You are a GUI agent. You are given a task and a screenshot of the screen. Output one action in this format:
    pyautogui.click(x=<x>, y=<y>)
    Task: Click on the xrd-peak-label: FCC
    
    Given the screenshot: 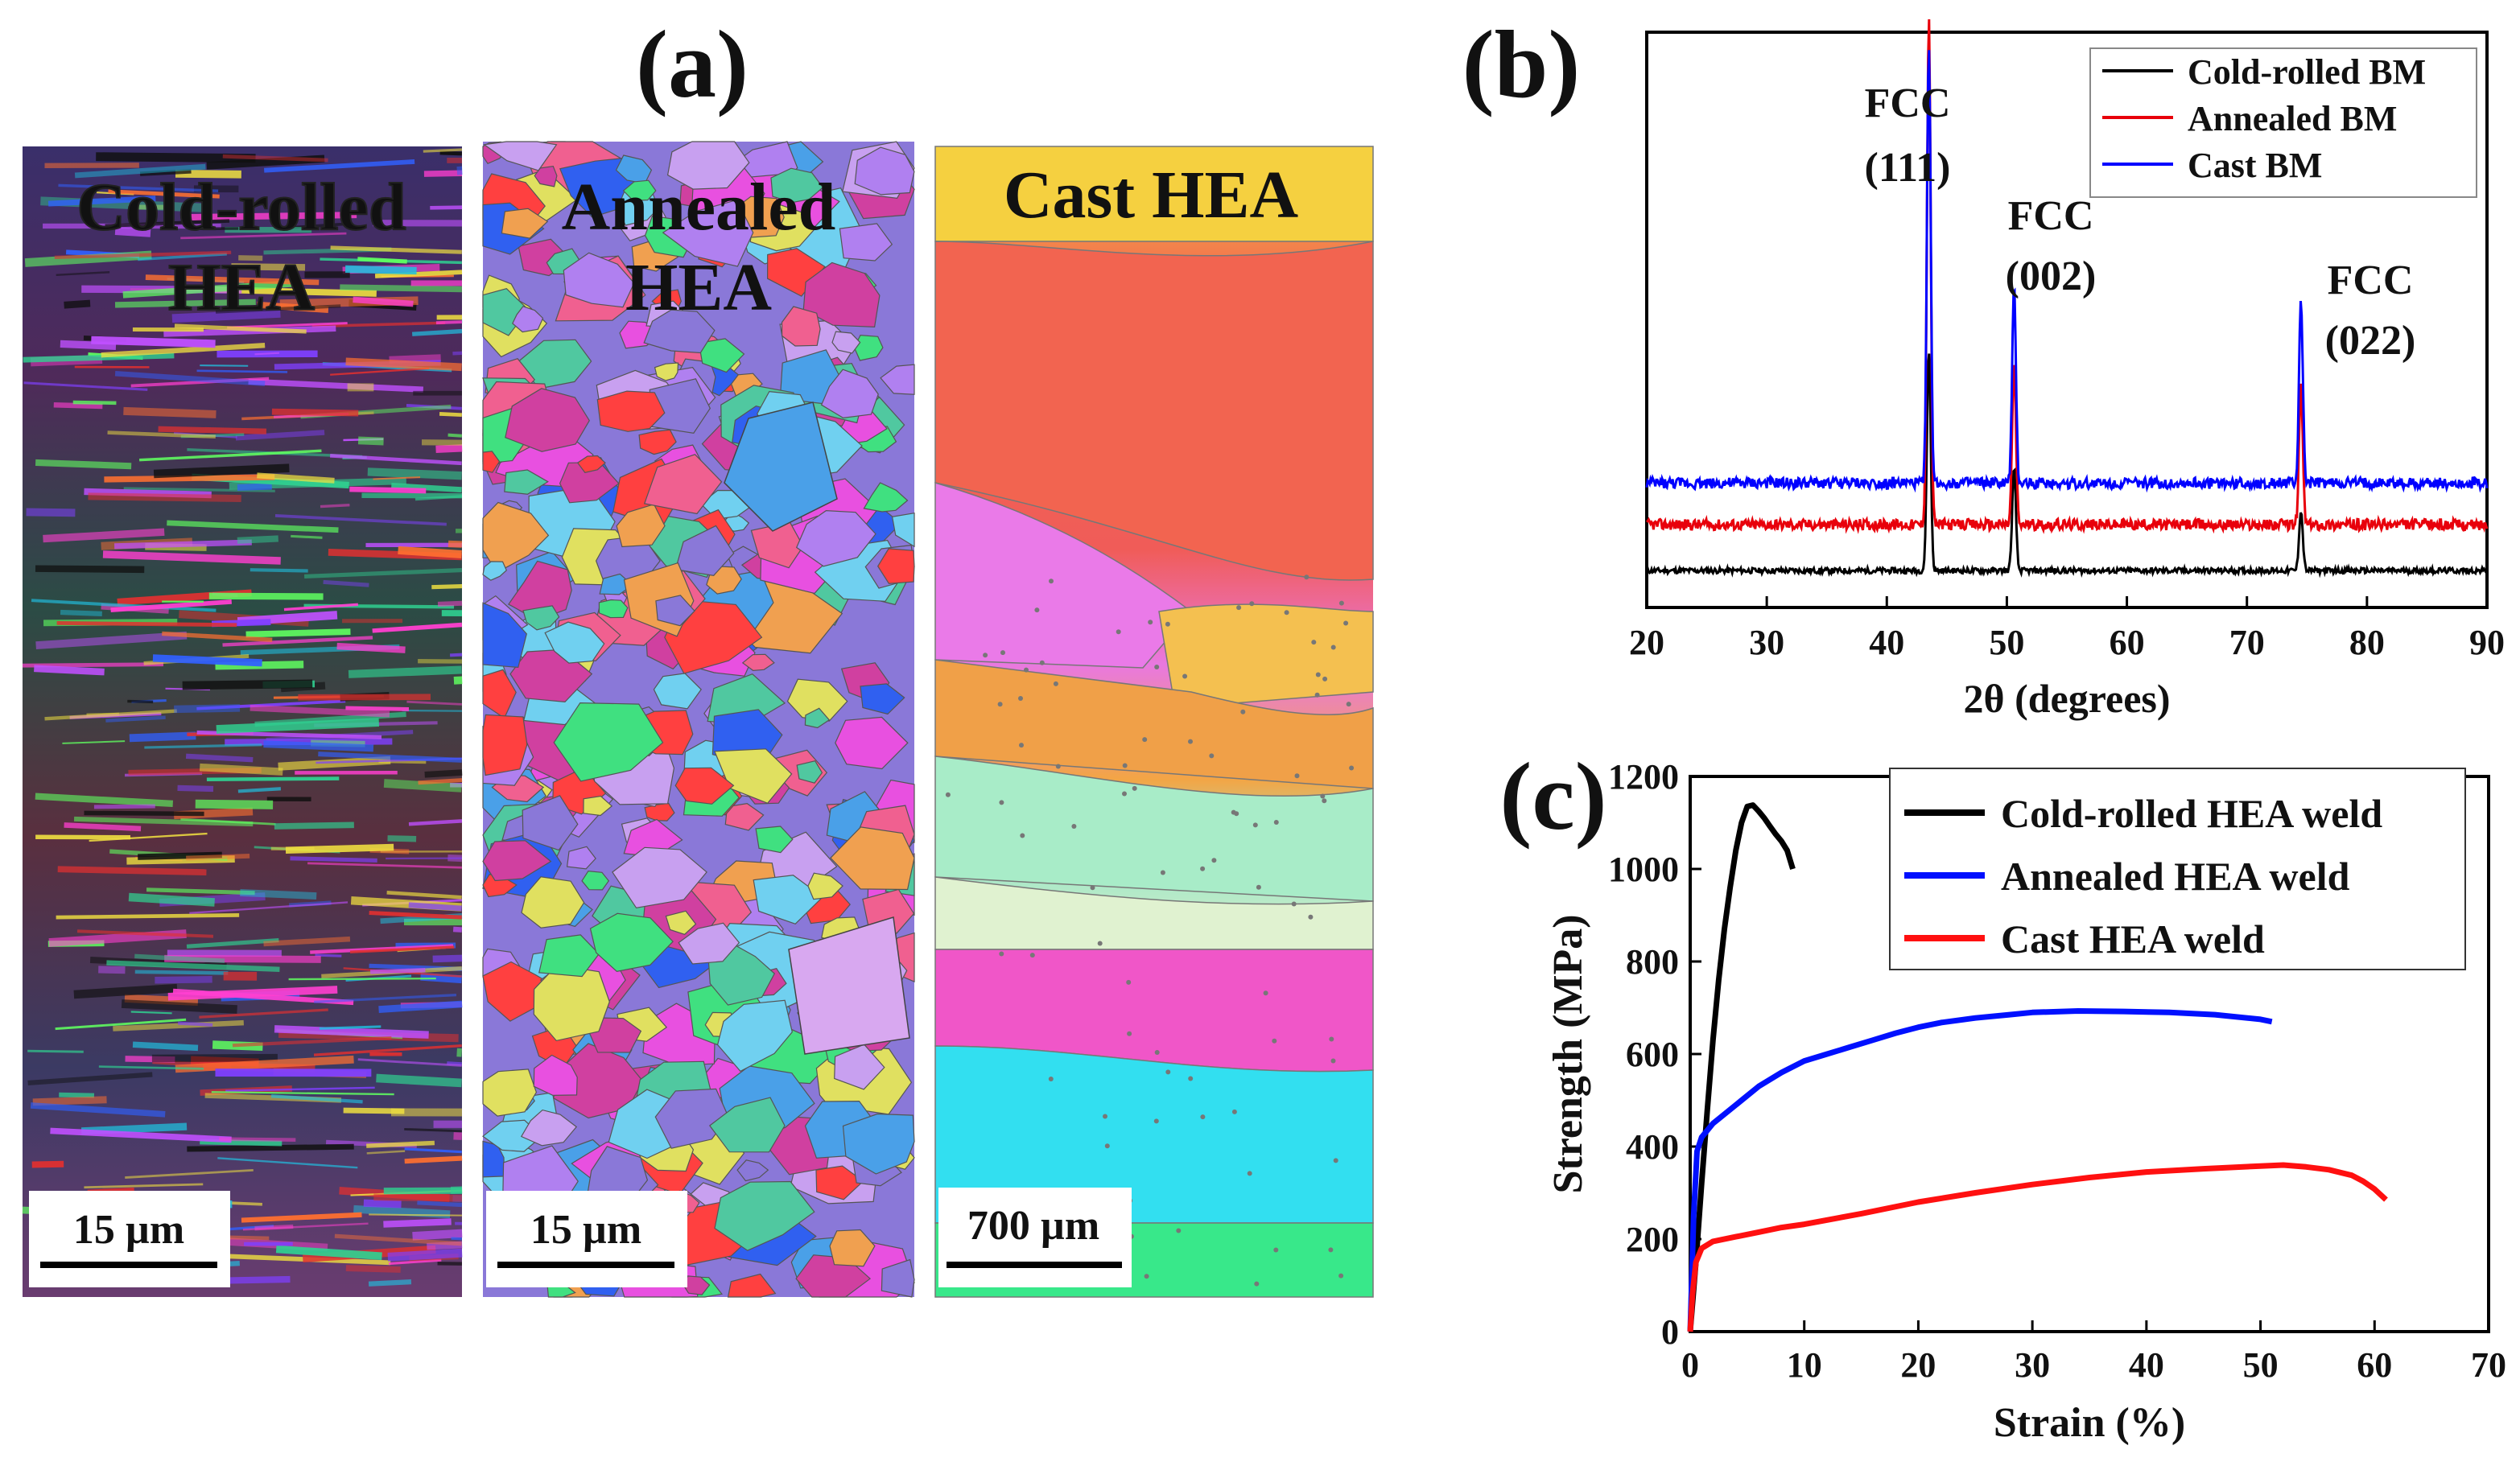 What is the action you would take?
    pyautogui.click(x=2371, y=280)
    